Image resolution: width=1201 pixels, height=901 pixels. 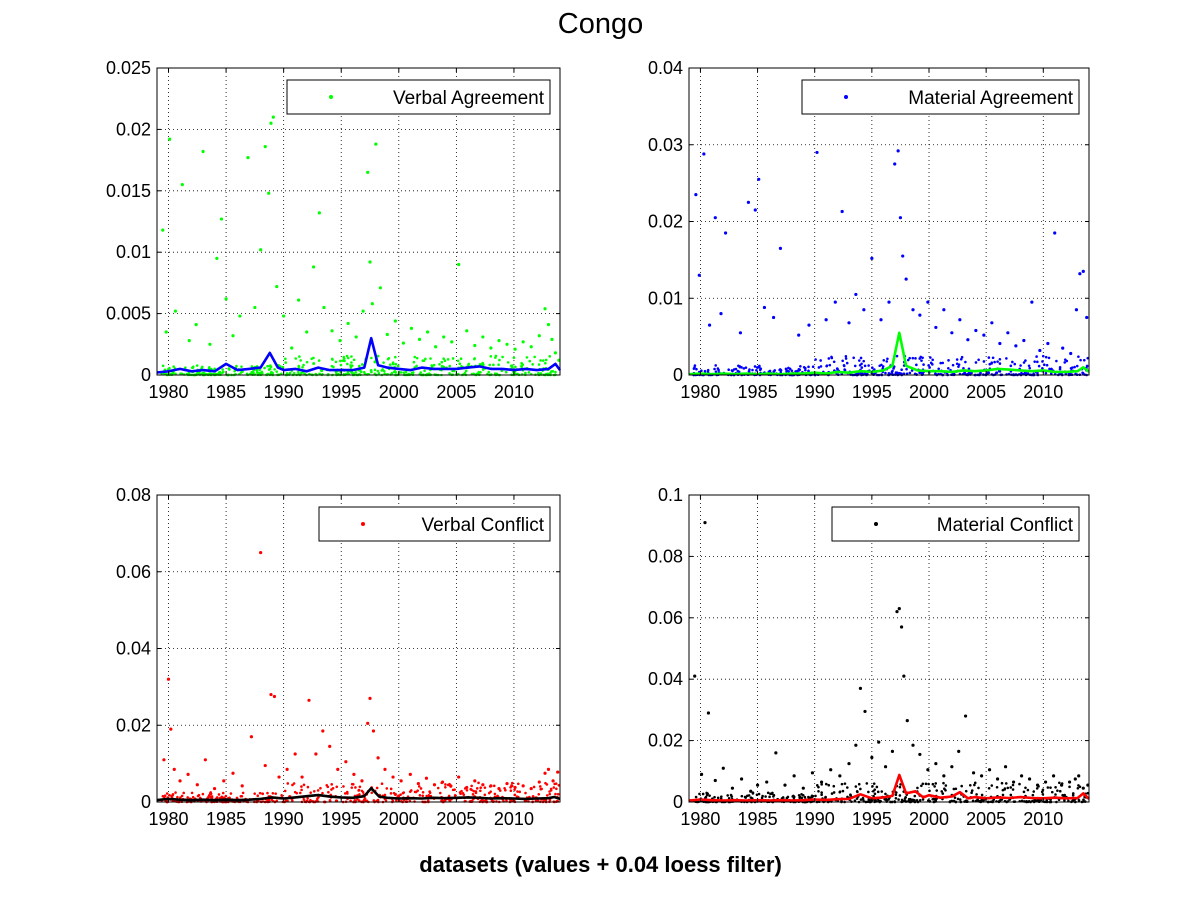 I want to click on legend: Verbal Conflict, so click(x=434, y=524).